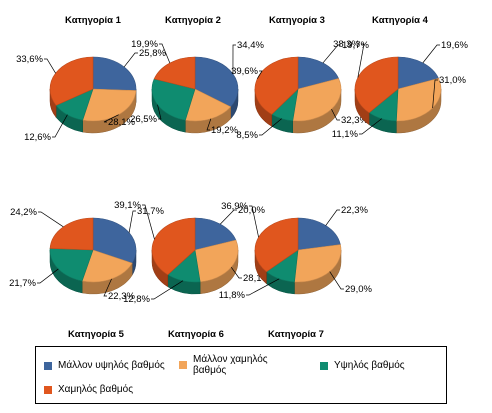 This screenshot has width=492, height=413. I want to click on legend-label-mallon-ypsilos: Μάλλον υψηλός βαθμός, so click(111, 365).